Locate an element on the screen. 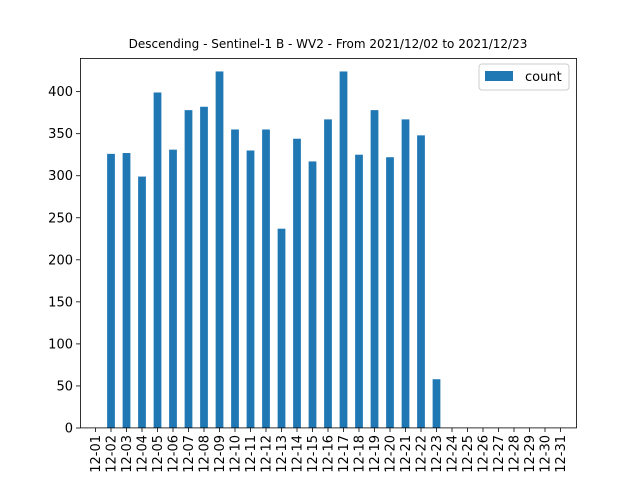 This screenshot has height=485, width=640. plot-spine-right is located at coordinates (576, 243).